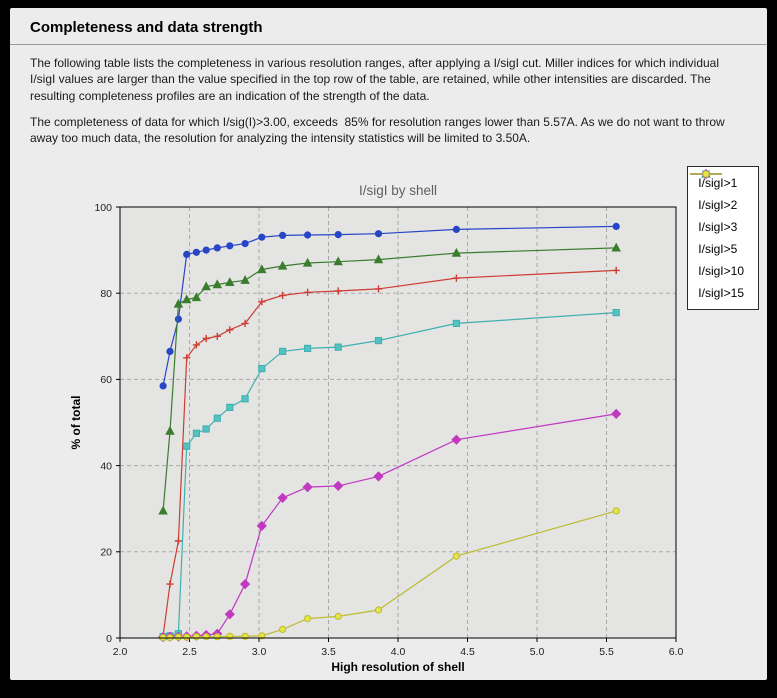 This screenshot has width=777, height=698. What do you see at coordinates (676, 652) in the screenshot?
I see `x-tick-label: 6.0` at bounding box center [676, 652].